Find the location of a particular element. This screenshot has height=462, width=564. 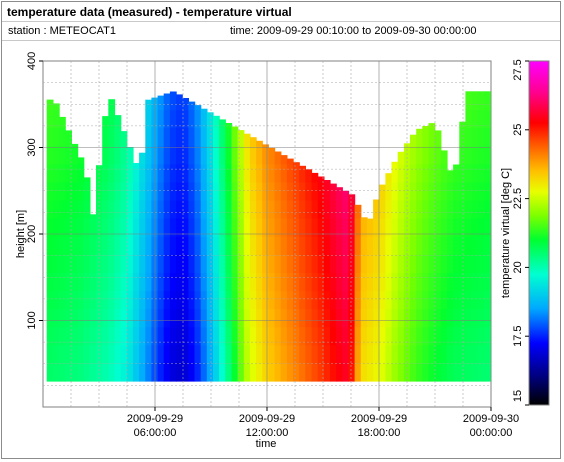

colorbar-tick-label: 17.5 is located at coordinates (518, 335).